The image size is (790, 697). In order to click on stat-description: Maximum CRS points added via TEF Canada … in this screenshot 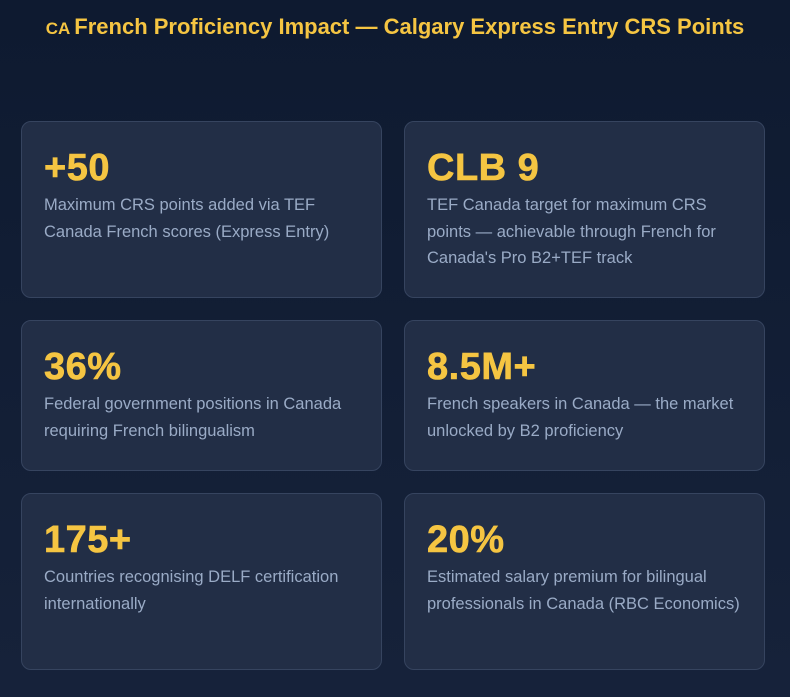, I will do `click(187, 218)`.